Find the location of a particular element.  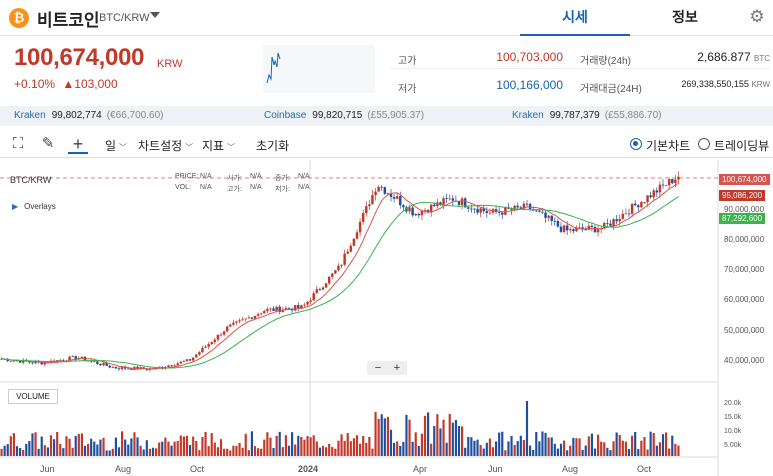

gear-icon: ⚙ is located at coordinates (757, 16).